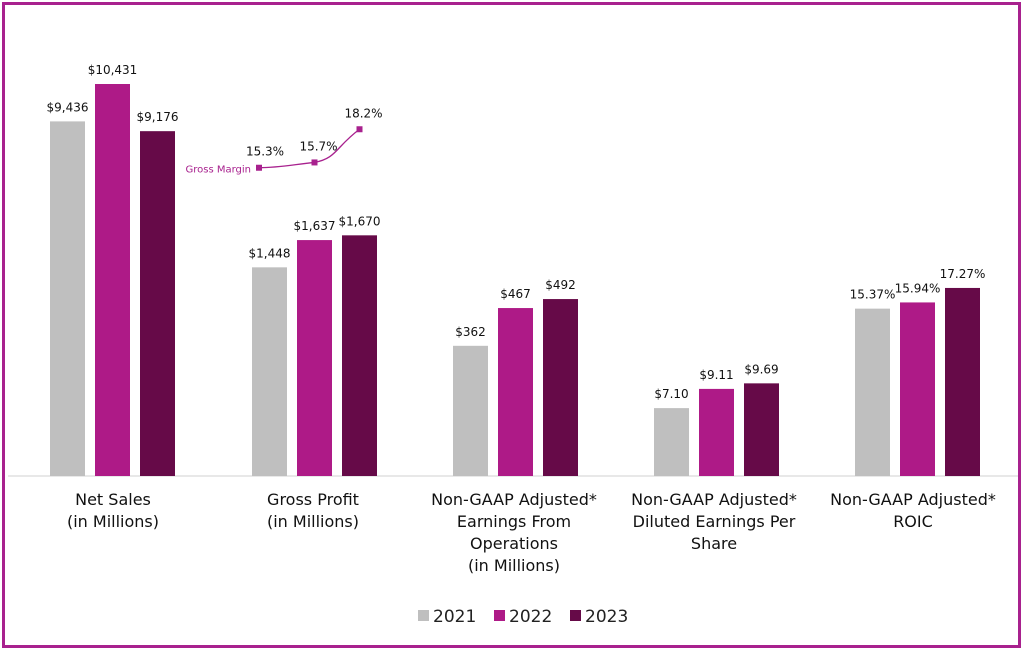 This screenshot has height=653, width=1027. Describe the element at coordinates (714, 543) in the screenshot. I see `category-label-3-line-2: Share` at that location.